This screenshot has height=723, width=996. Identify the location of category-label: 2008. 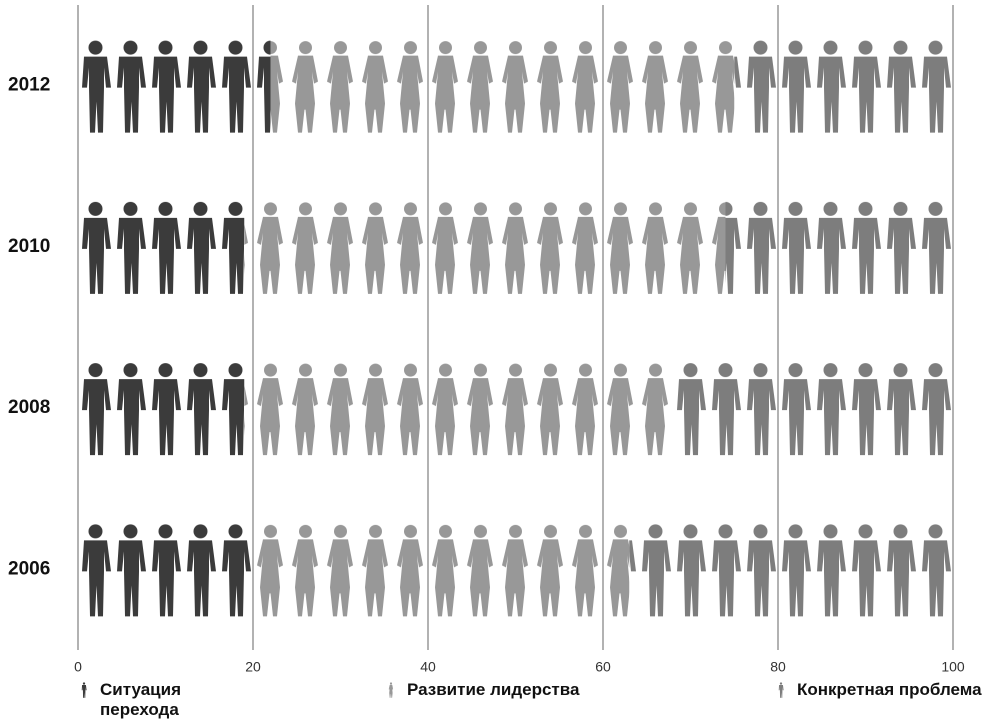
(29, 407).